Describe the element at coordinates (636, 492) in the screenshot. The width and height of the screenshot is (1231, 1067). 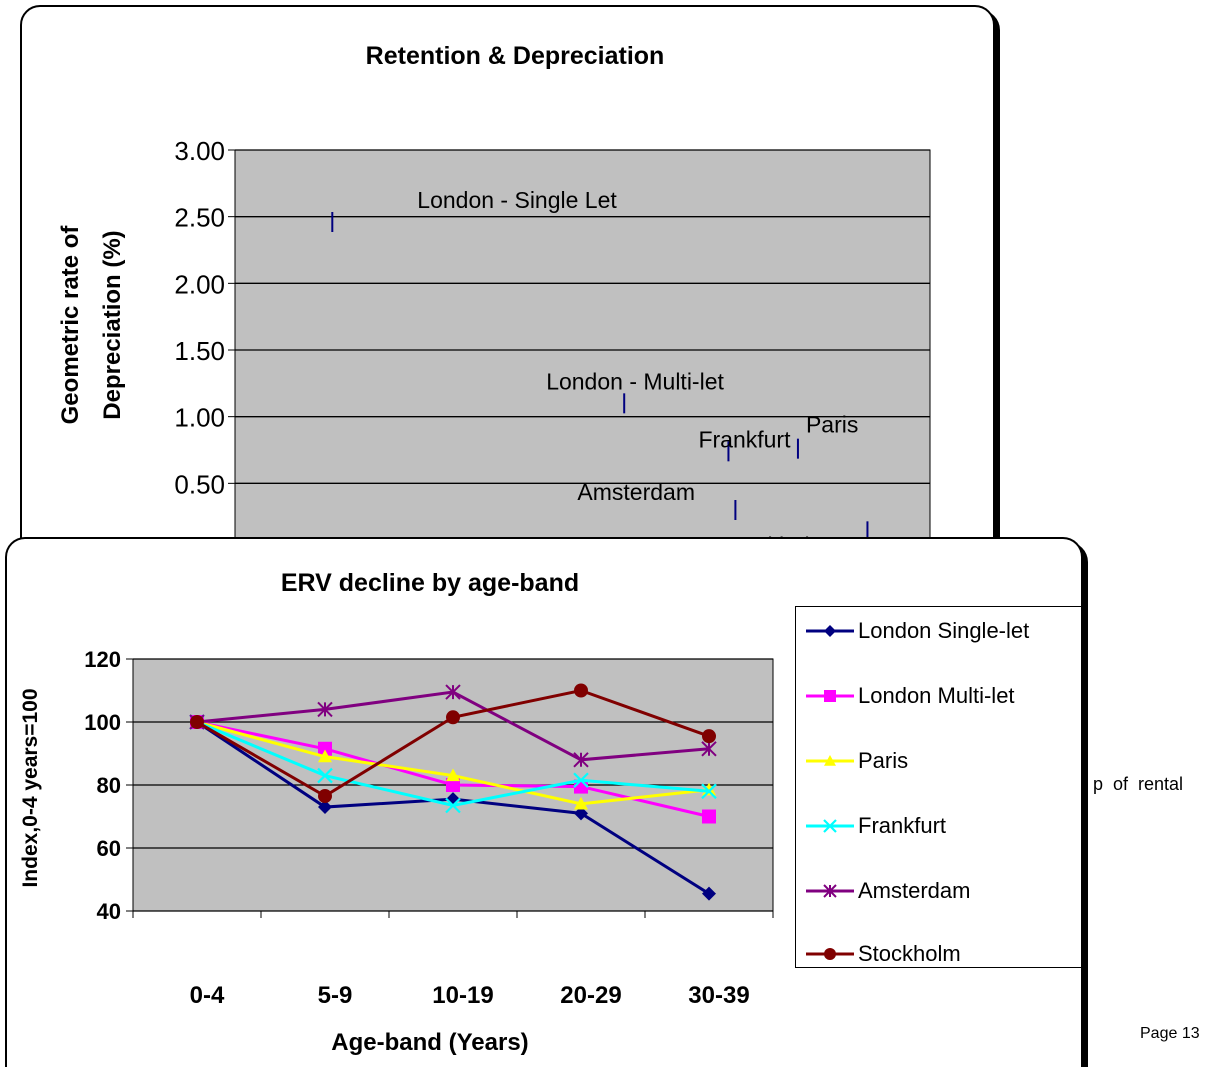
I see `data-label: Amsterdam` at that location.